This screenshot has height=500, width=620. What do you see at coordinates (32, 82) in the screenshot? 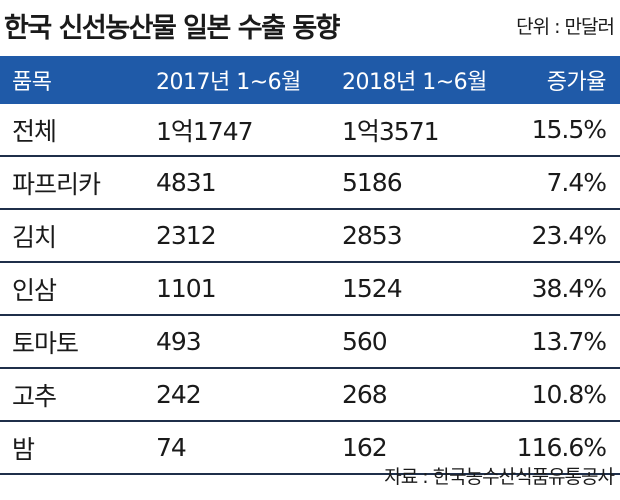
I see `header-item: 품목` at bounding box center [32, 82].